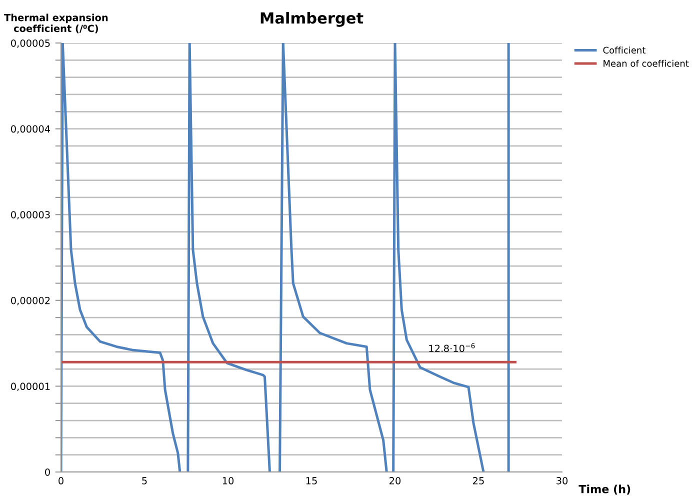  Describe the element at coordinates (56, 24) in the screenshot. I see `y-axis-title: Thermal expansion coefficient (/⁰C)` at that location.